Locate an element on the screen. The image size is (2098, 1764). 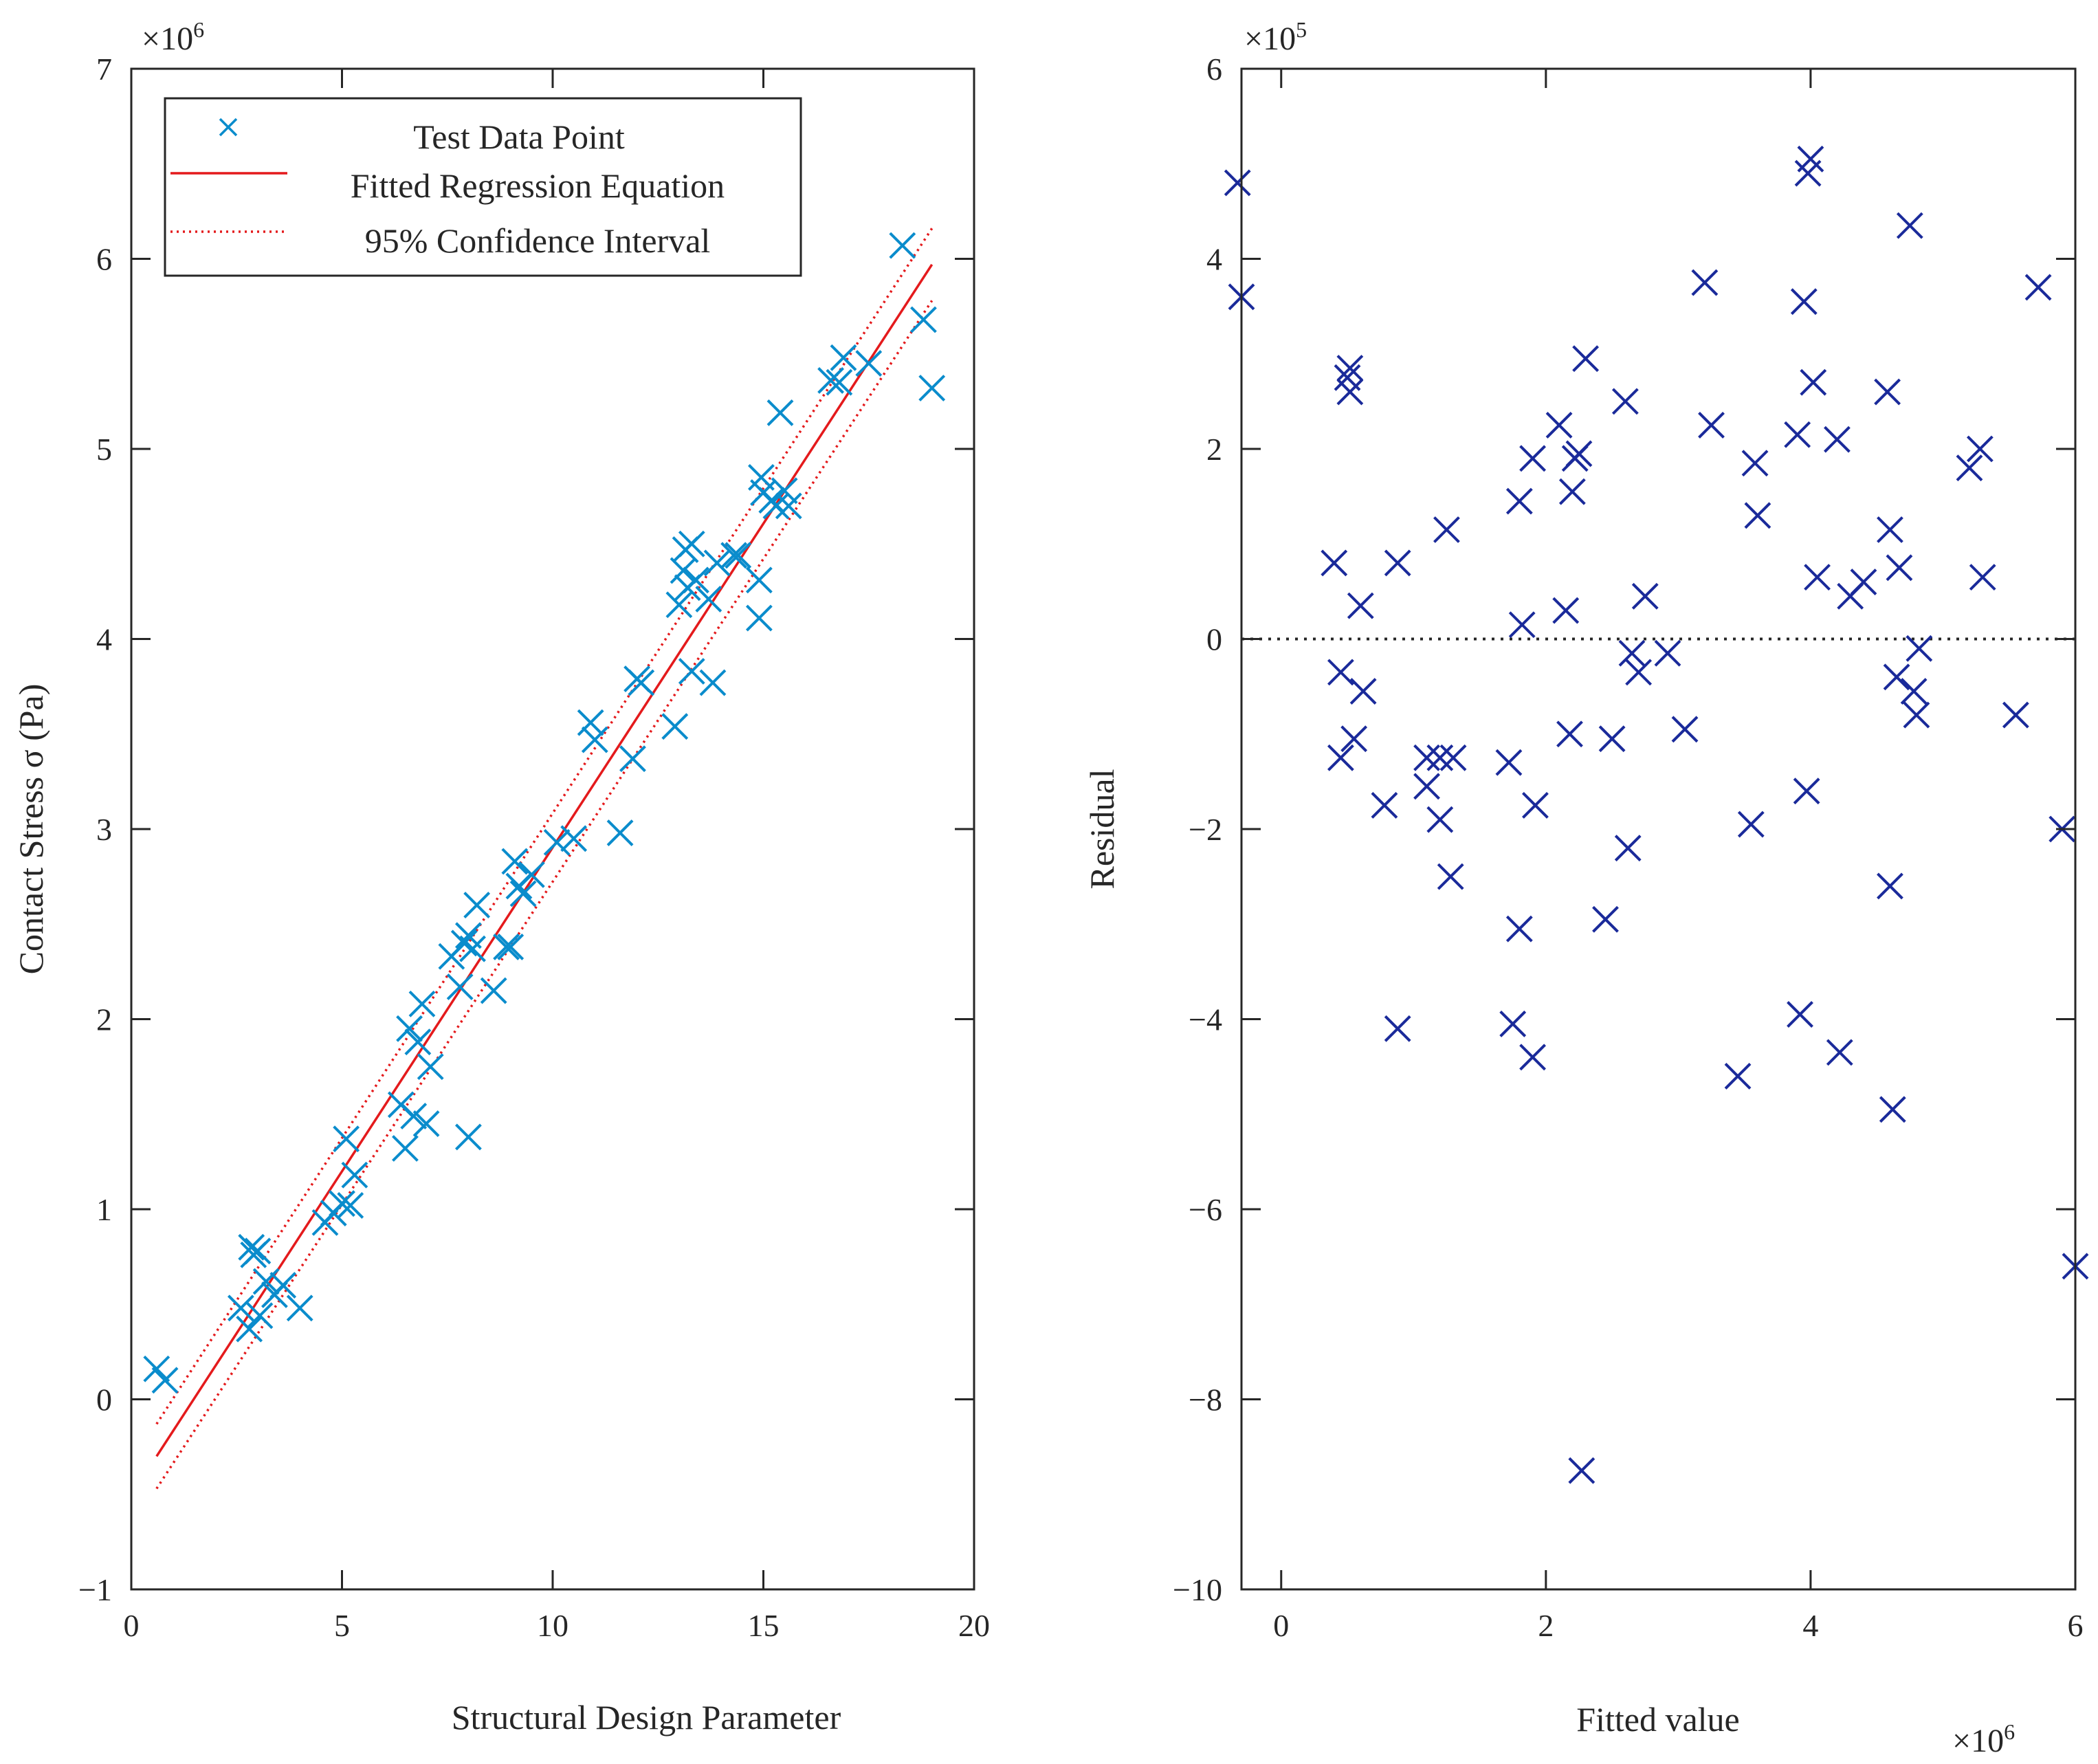
left-y-multiplier-base: ×10 is located at coordinates (167, 39).